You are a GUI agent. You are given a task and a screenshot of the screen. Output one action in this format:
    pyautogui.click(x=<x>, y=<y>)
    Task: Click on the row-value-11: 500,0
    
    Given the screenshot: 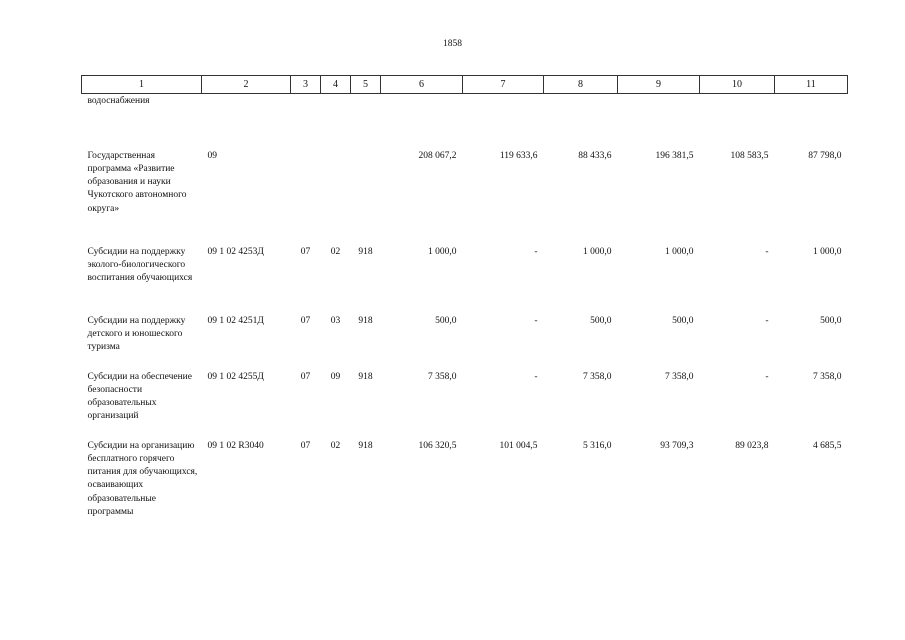 What is the action you would take?
    pyautogui.click(x=831, y=320)
    